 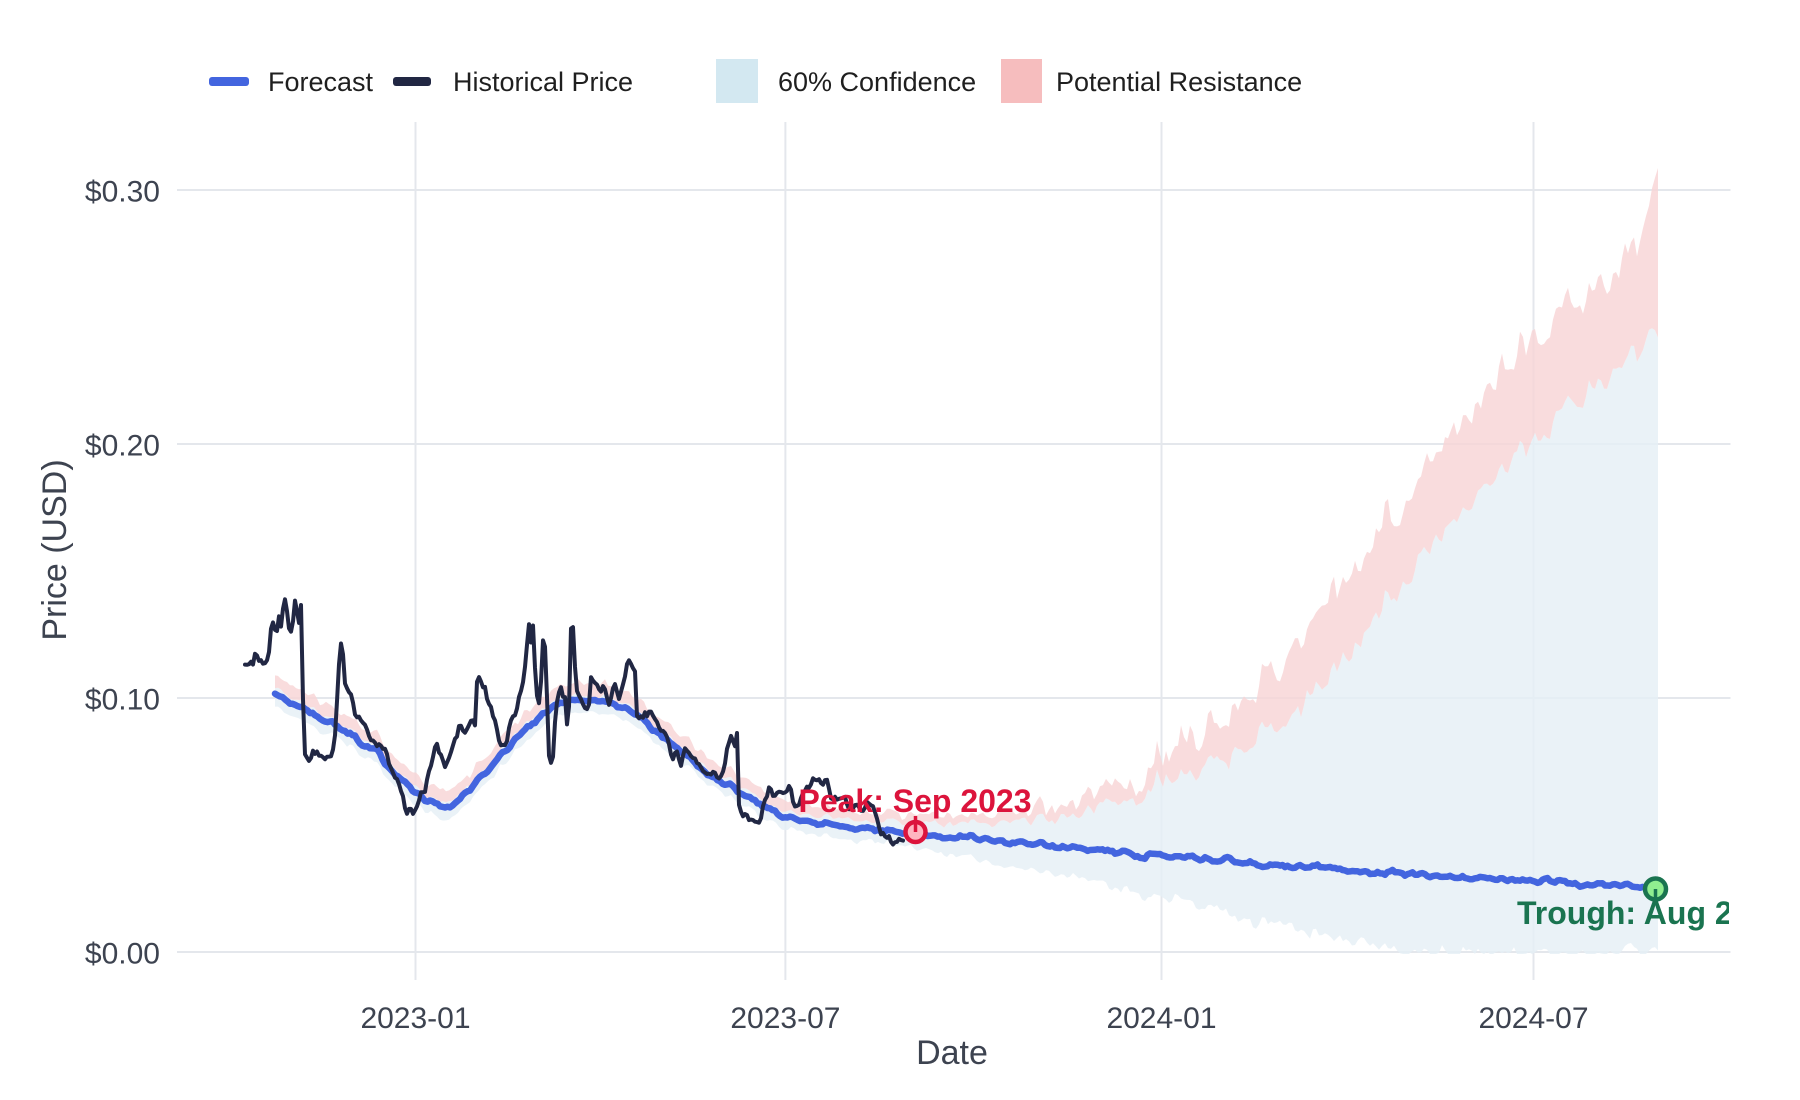 What do you see at coordinates (1179, 82) in the screenshot?
I see `svg-text: Potential Resistance` at bounding box center [1179, 82].